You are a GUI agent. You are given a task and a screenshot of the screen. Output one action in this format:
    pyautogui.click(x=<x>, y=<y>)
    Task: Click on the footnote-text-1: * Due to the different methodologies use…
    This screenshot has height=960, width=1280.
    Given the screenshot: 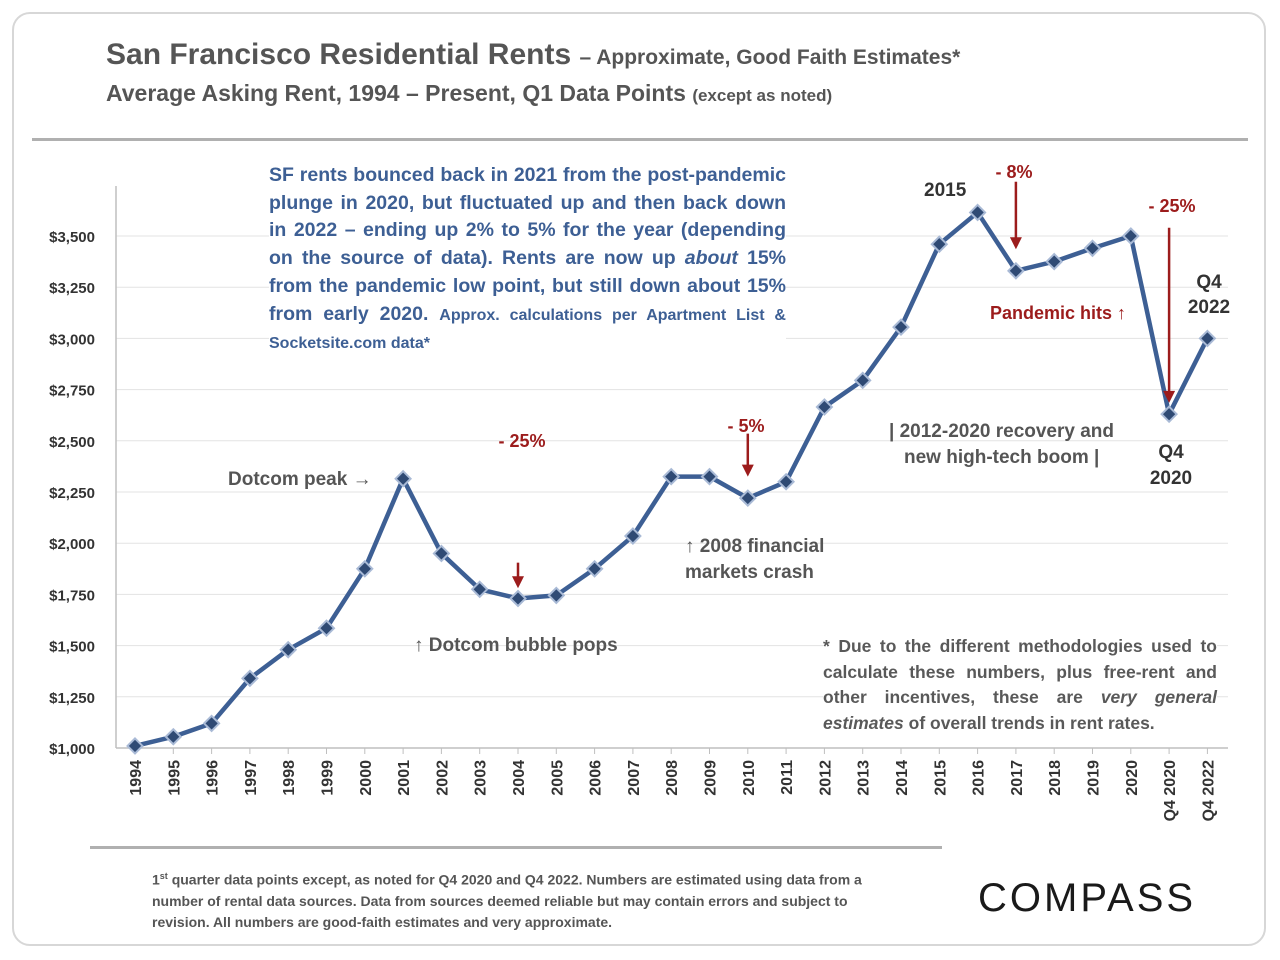 What is the action you would take?
    pyautogui.click(x=1020, y=671)
    